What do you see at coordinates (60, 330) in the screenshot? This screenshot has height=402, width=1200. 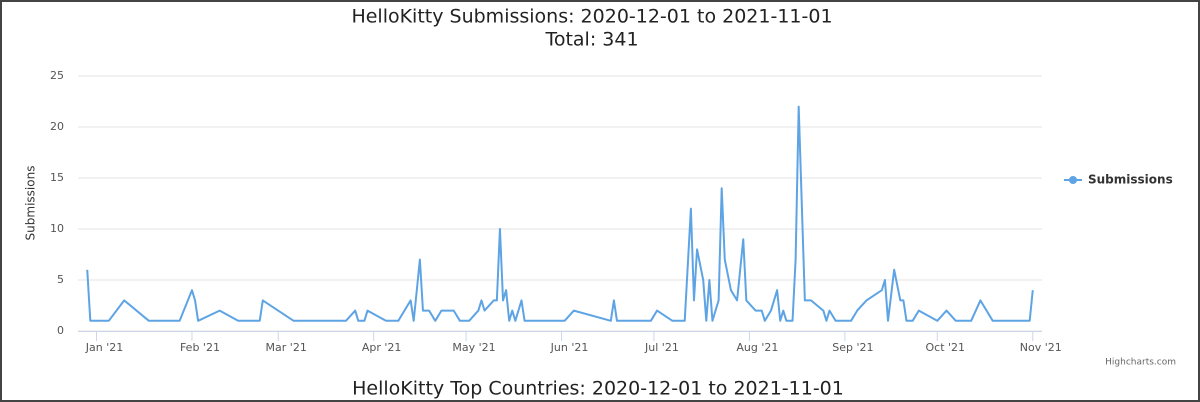 I see `y-tick-label: 0` at bounding box center [60, 330].